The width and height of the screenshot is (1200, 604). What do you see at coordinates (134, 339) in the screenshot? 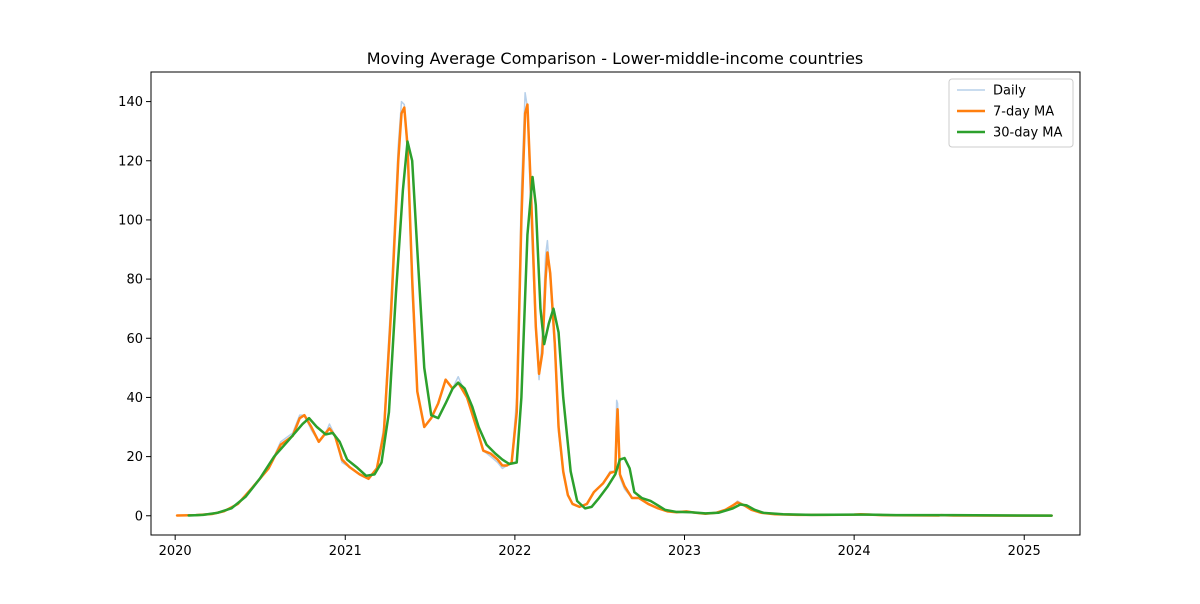
I see `y-tick-label: 60` at bounding box center [134, 339].